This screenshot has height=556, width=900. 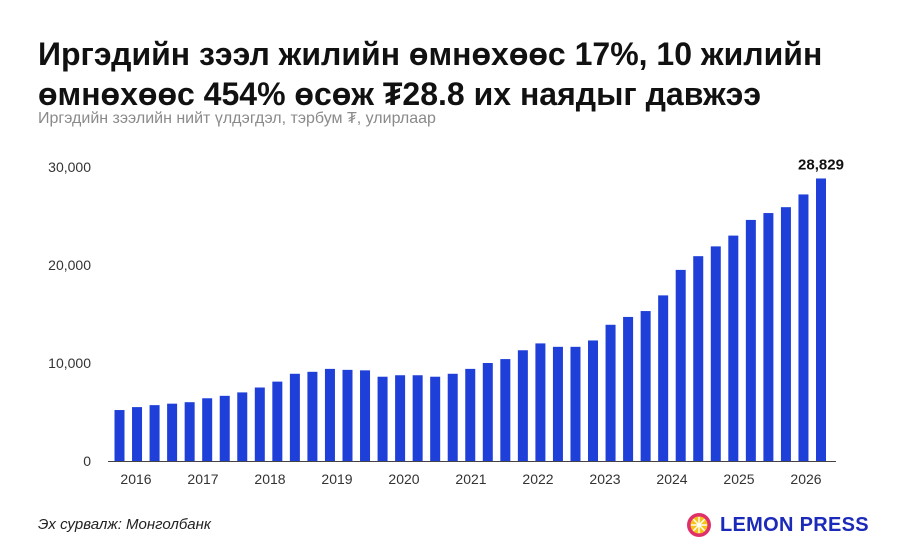 What do you see at coordinates (403, 479) in the screenshot?
I see `x-tick-label: 2020` at bounding box center [403, 479].